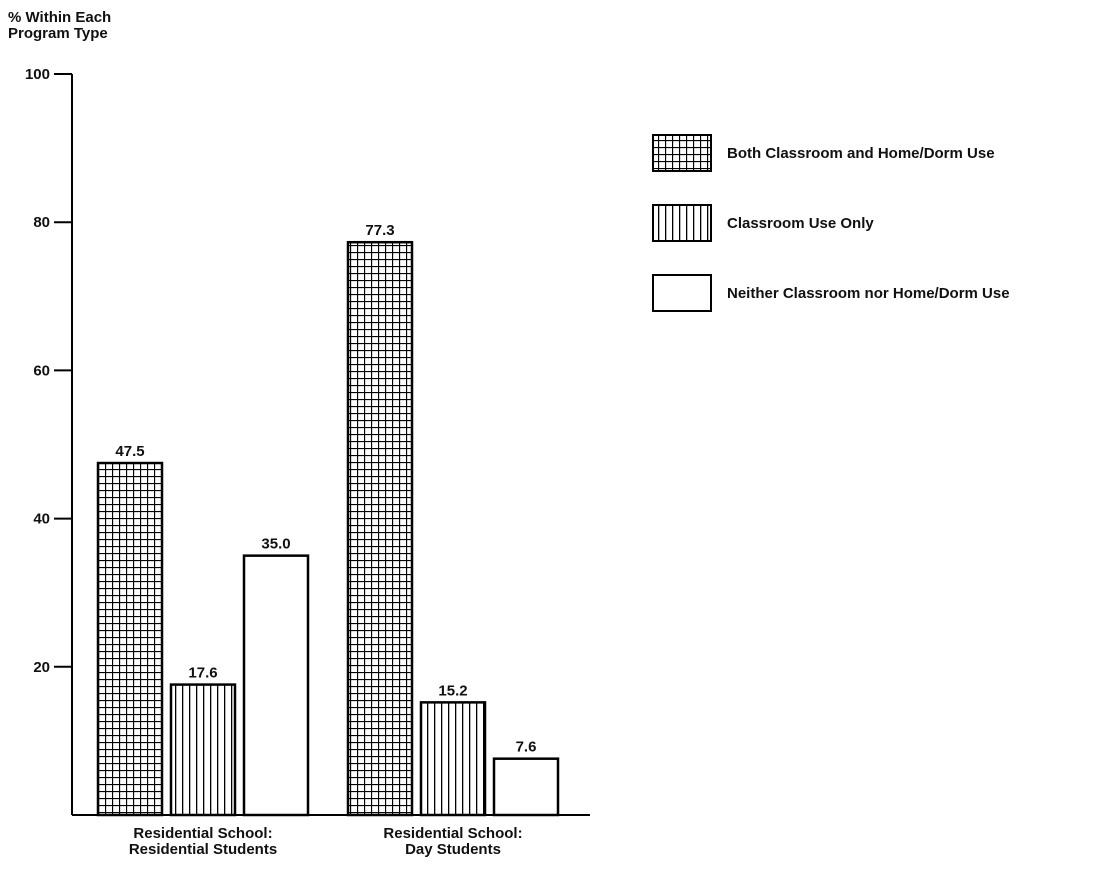  Describe the element at coordinates (60, 25) in the screenshot. I see `y-axis-title: % Within Each Program Type` at that location.